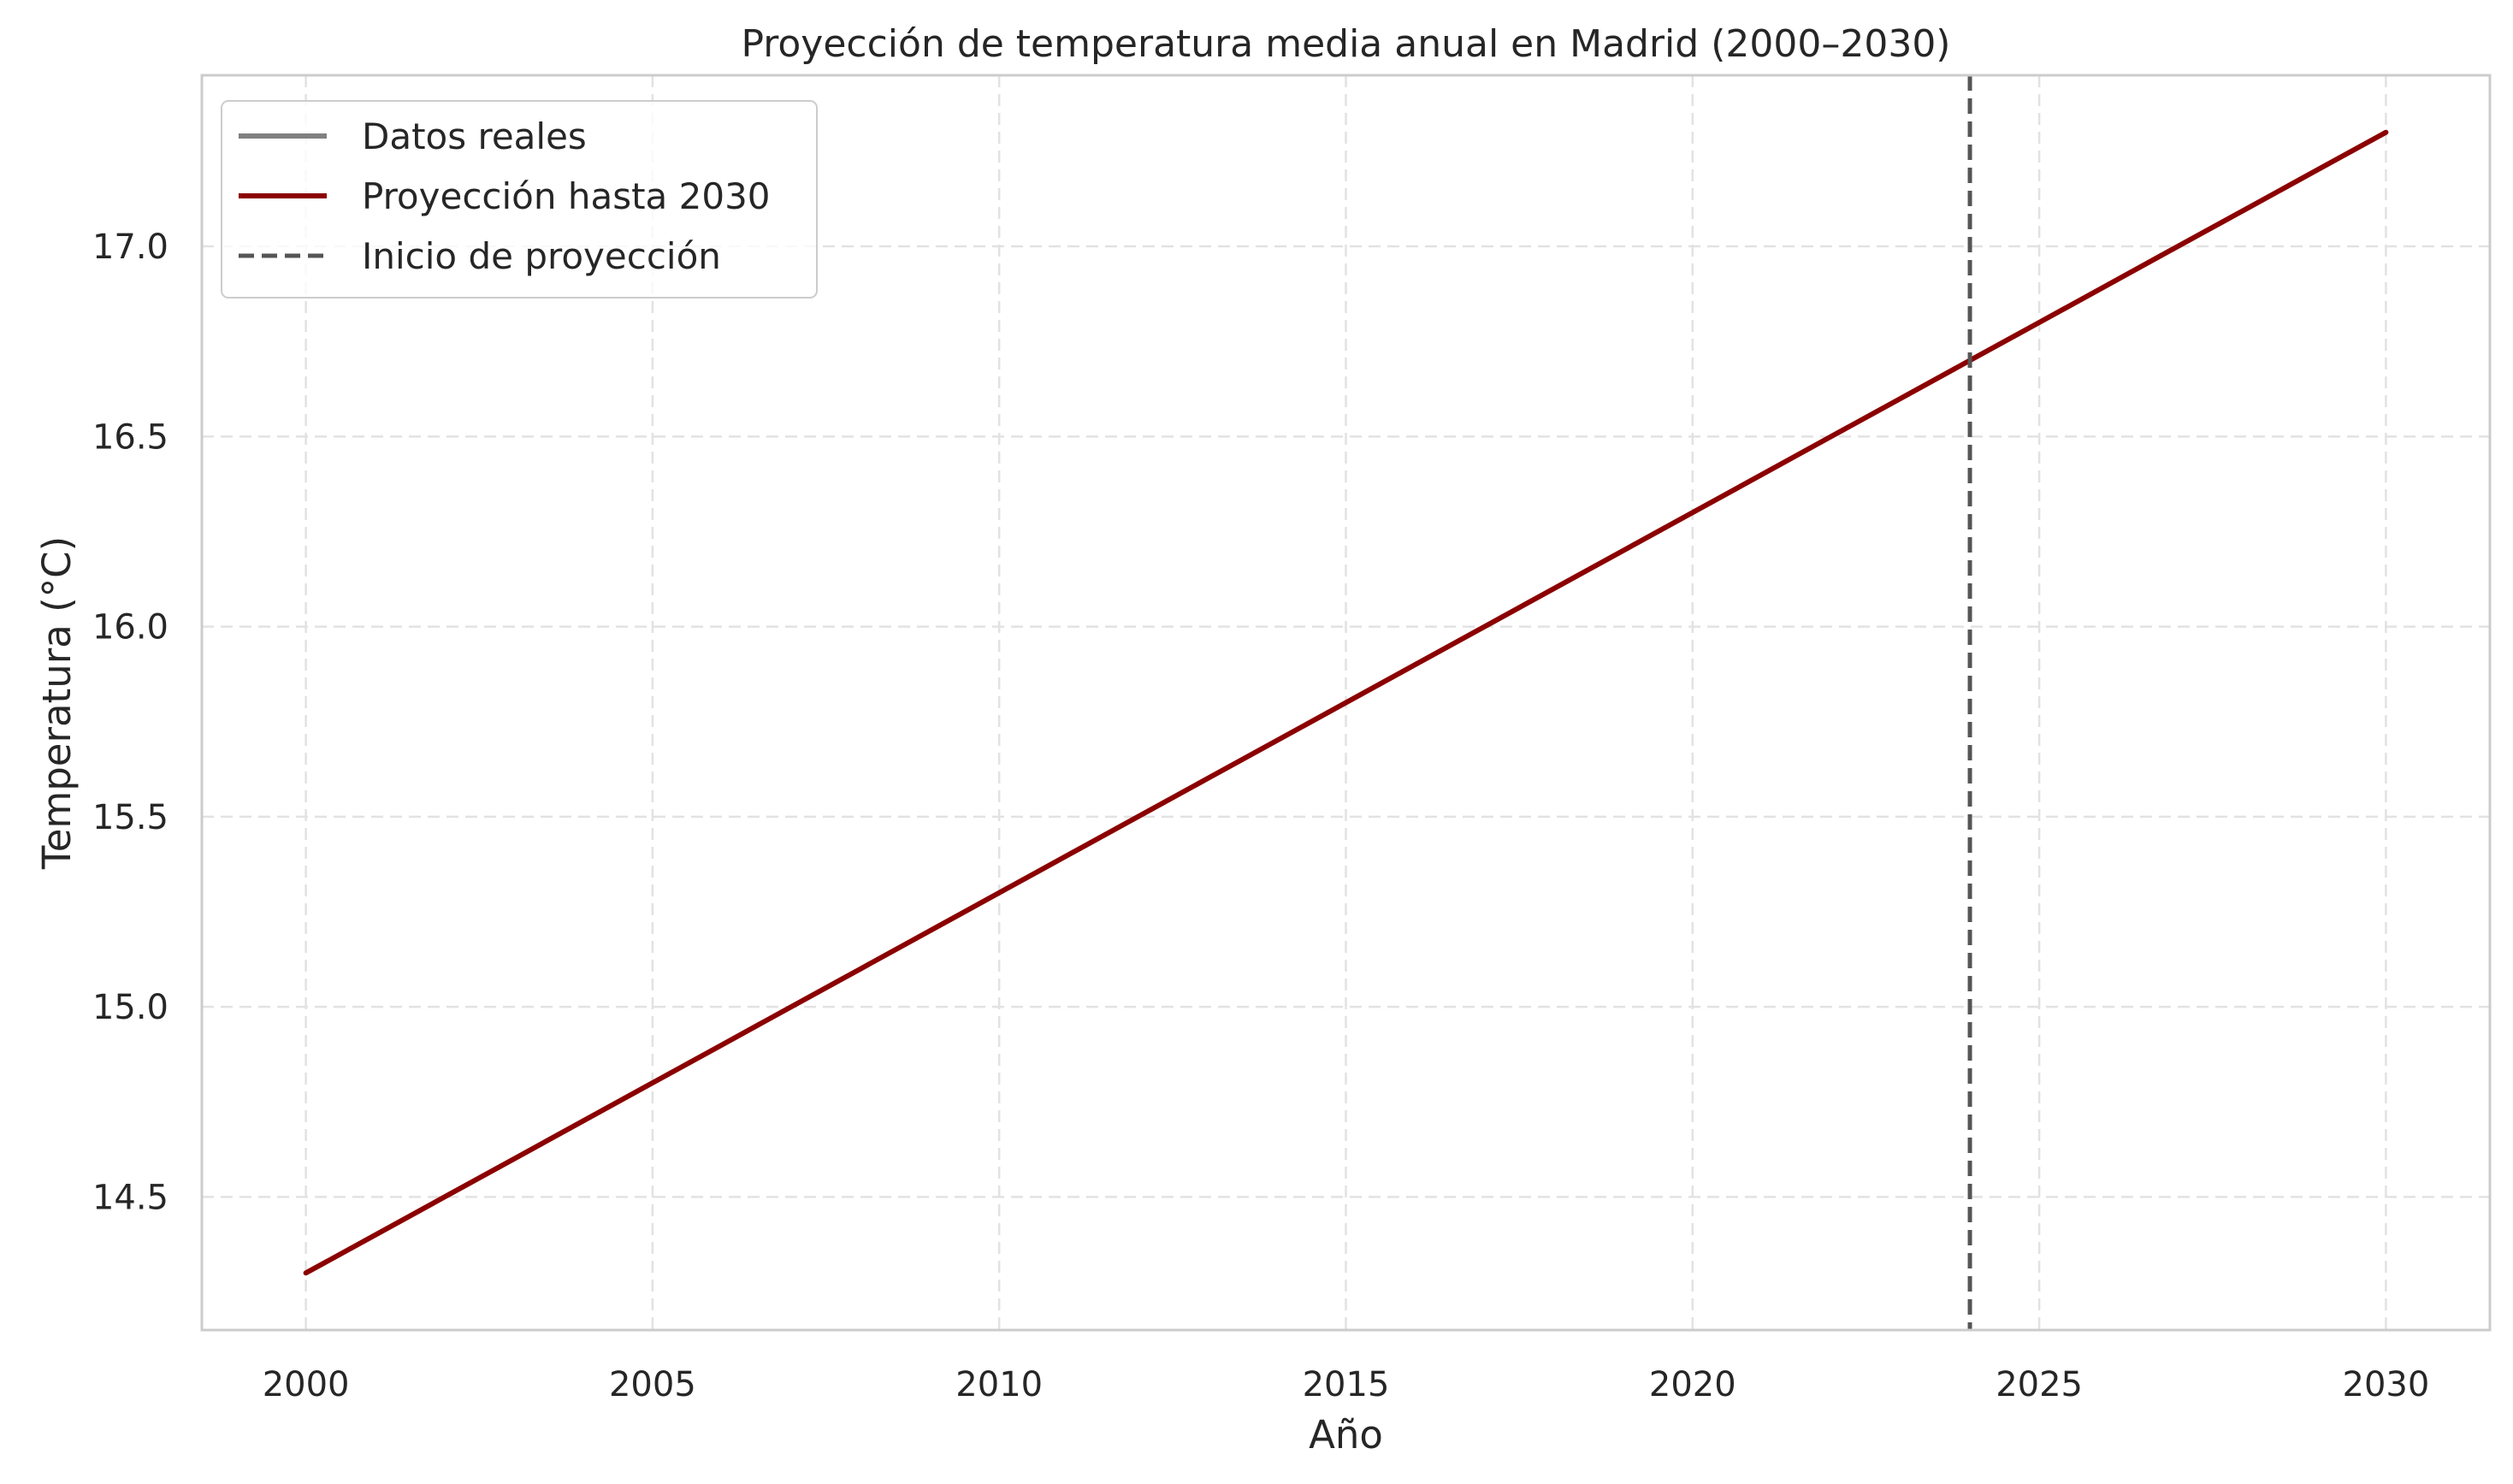  What do you see at coordinates (130, 722) in the screenshot?
I see `y-axis-ticks: 14.5 15.0 15.5 16.0 16.5 17.0` at bounding box center [130, 722].